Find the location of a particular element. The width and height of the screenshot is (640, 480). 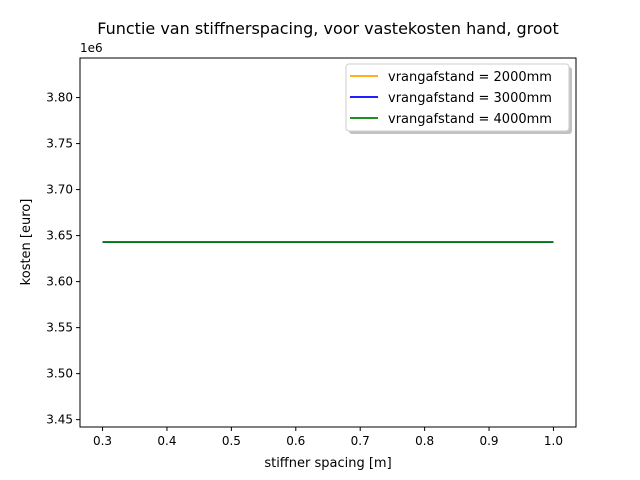

x-tick-label: 0.4 is located at coordinates (166, 441).